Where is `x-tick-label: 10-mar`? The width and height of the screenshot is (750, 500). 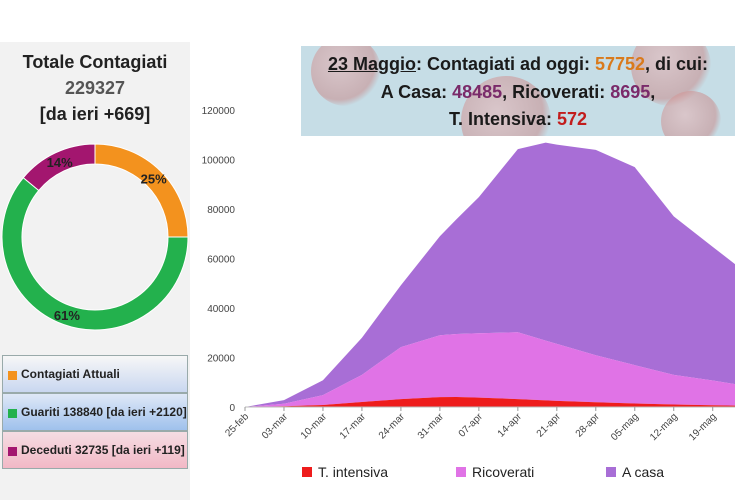 x-tick-label: 10-mar is located at coordinates (314, 426).